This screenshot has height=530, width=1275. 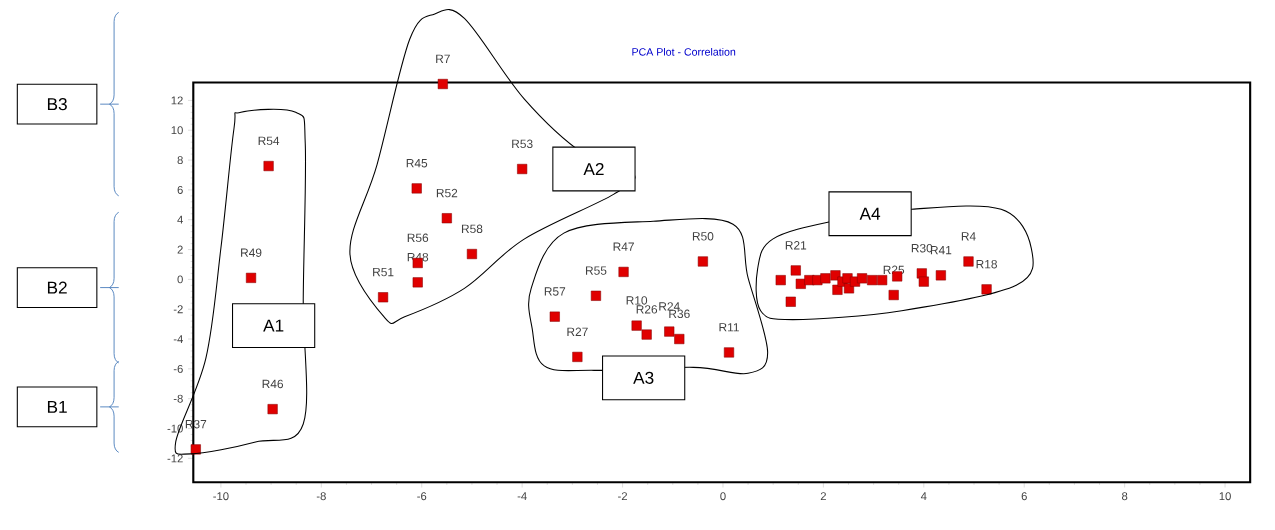 I want to click on data-label: R51, so click(x=383, y=272).